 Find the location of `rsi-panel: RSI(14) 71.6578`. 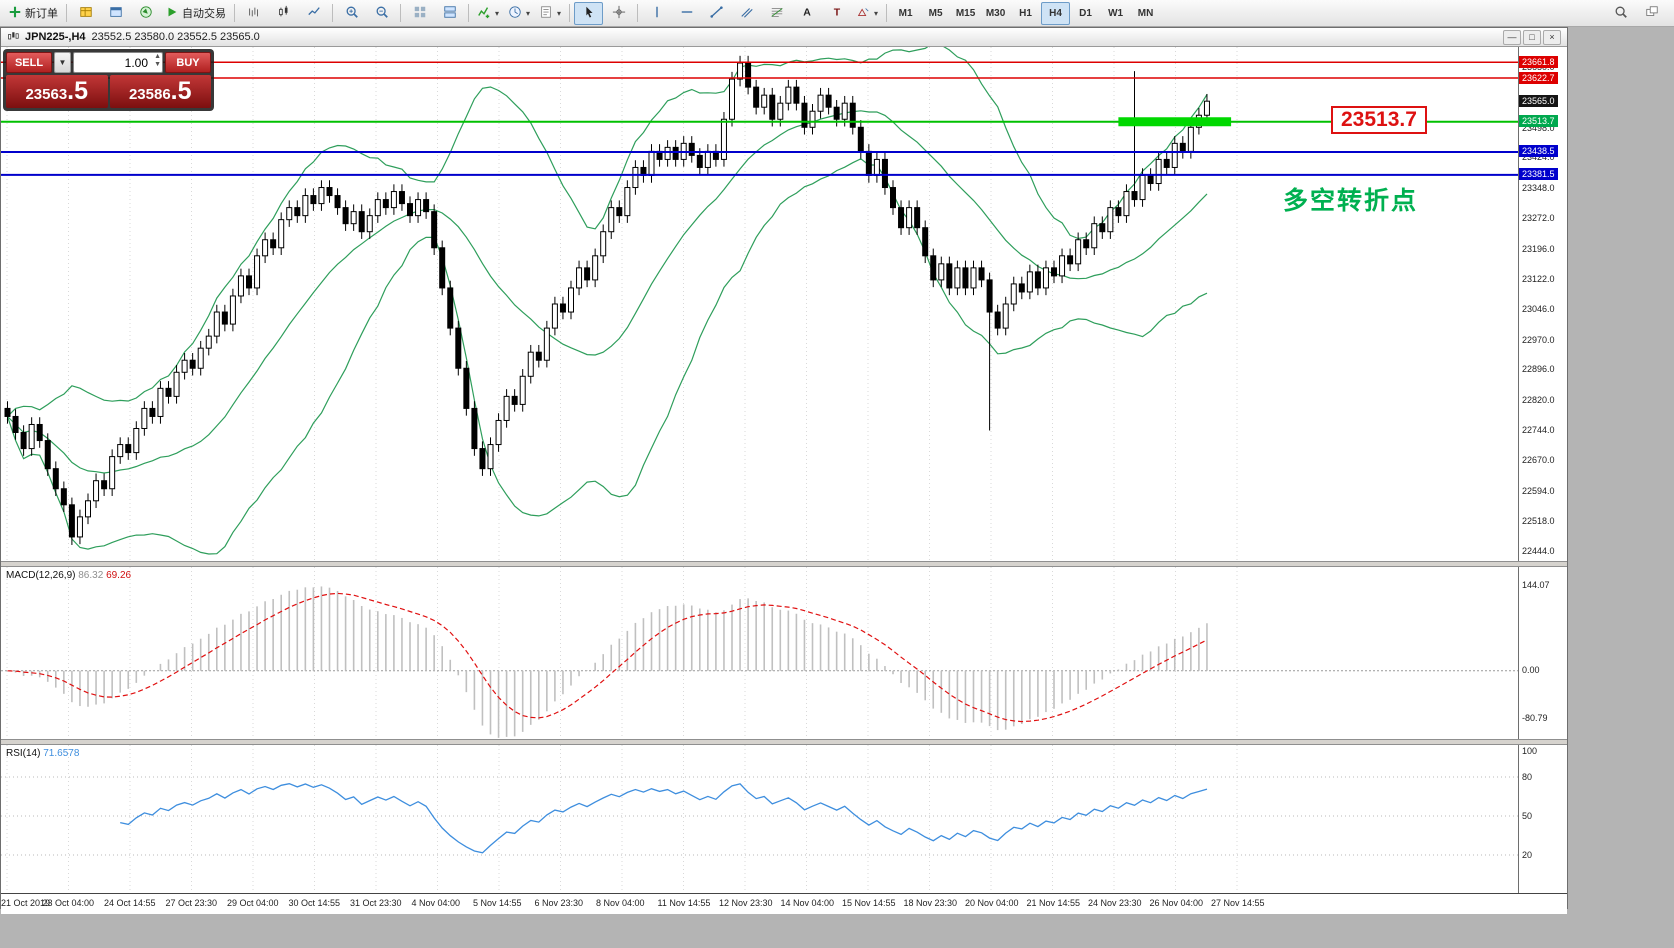

rsi-panel: RSI(14) 71.6578 is located at coordinates (760, 819).